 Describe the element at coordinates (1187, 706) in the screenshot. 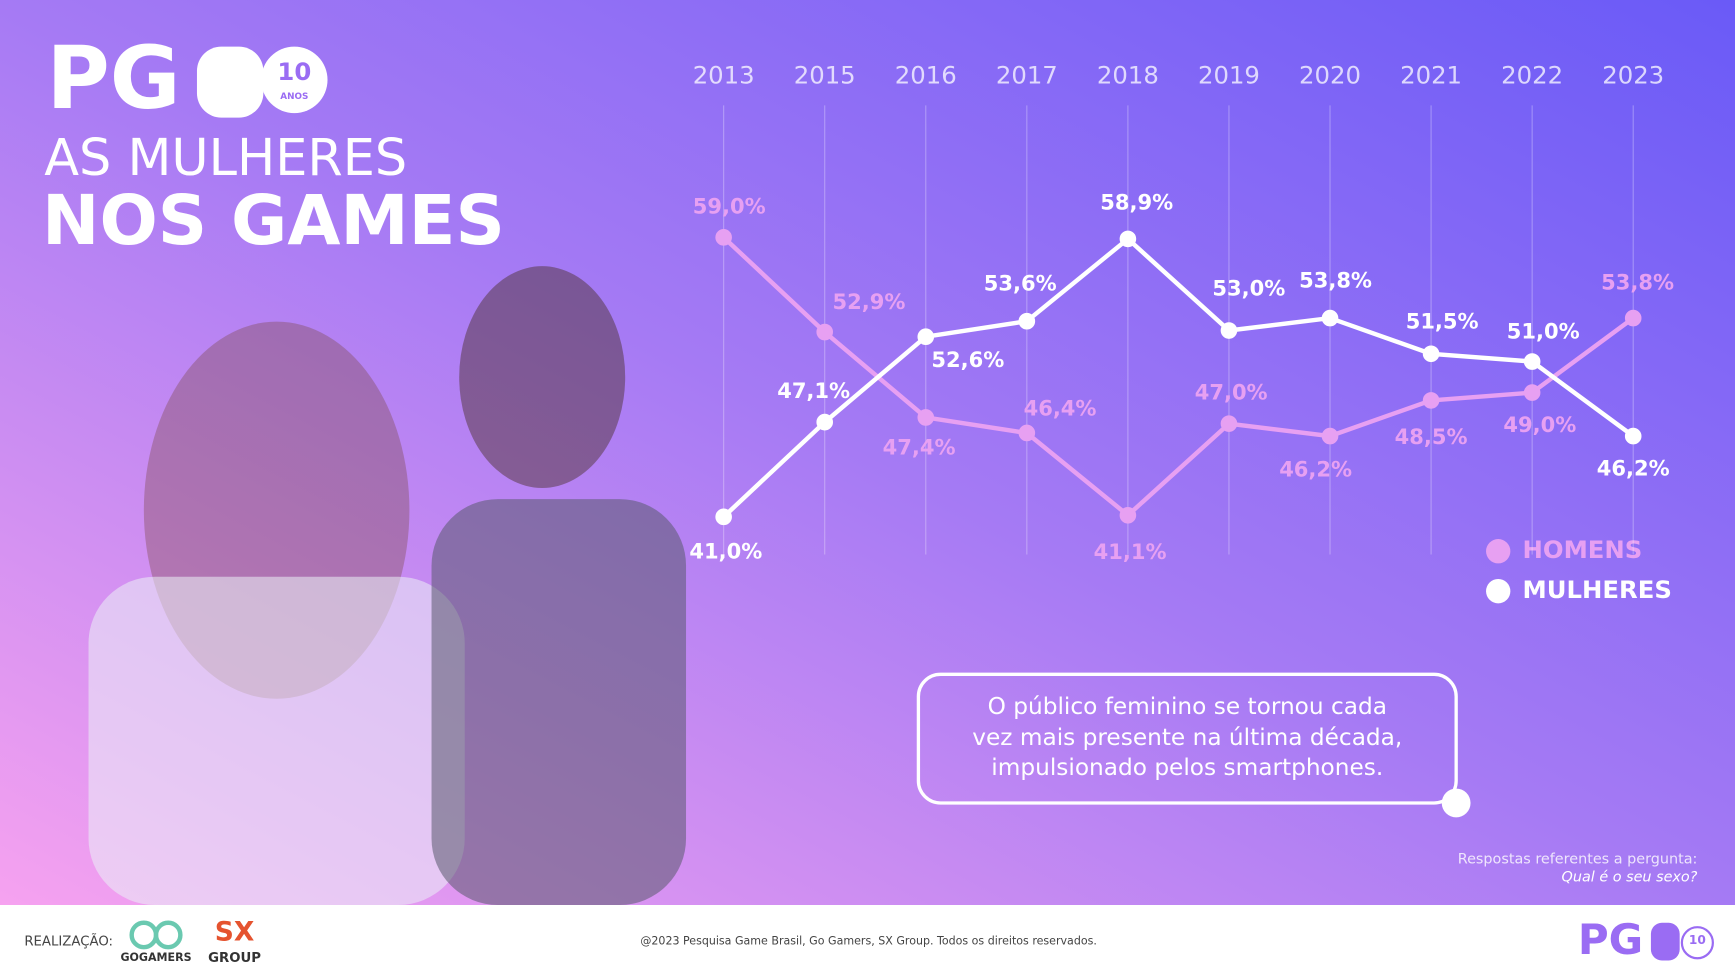

I see `callout-text: O público feminino se tornou cada` at that location.